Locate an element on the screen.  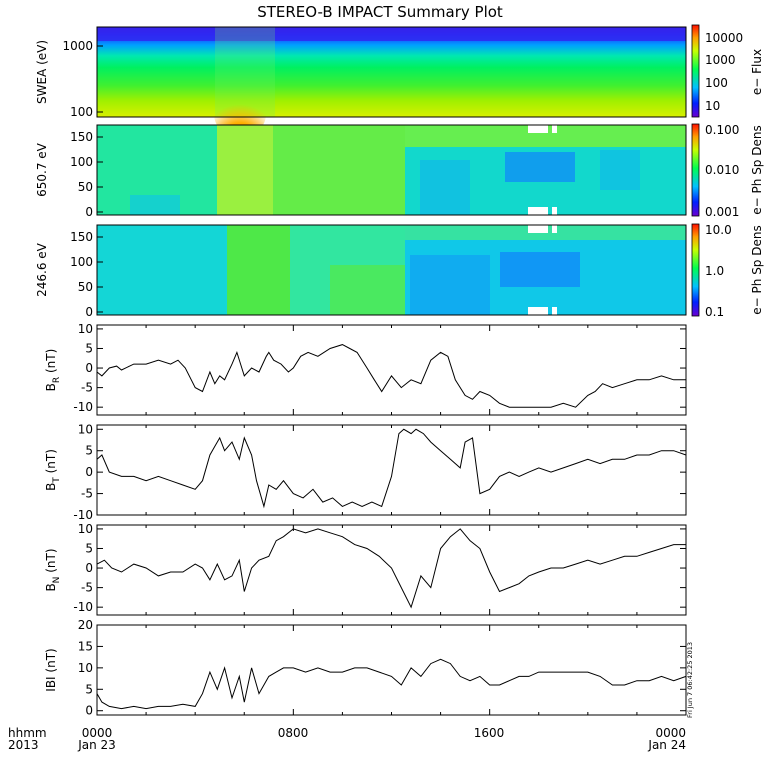
bmag-ytick-label: 0 is located at coordinates (89, 711).